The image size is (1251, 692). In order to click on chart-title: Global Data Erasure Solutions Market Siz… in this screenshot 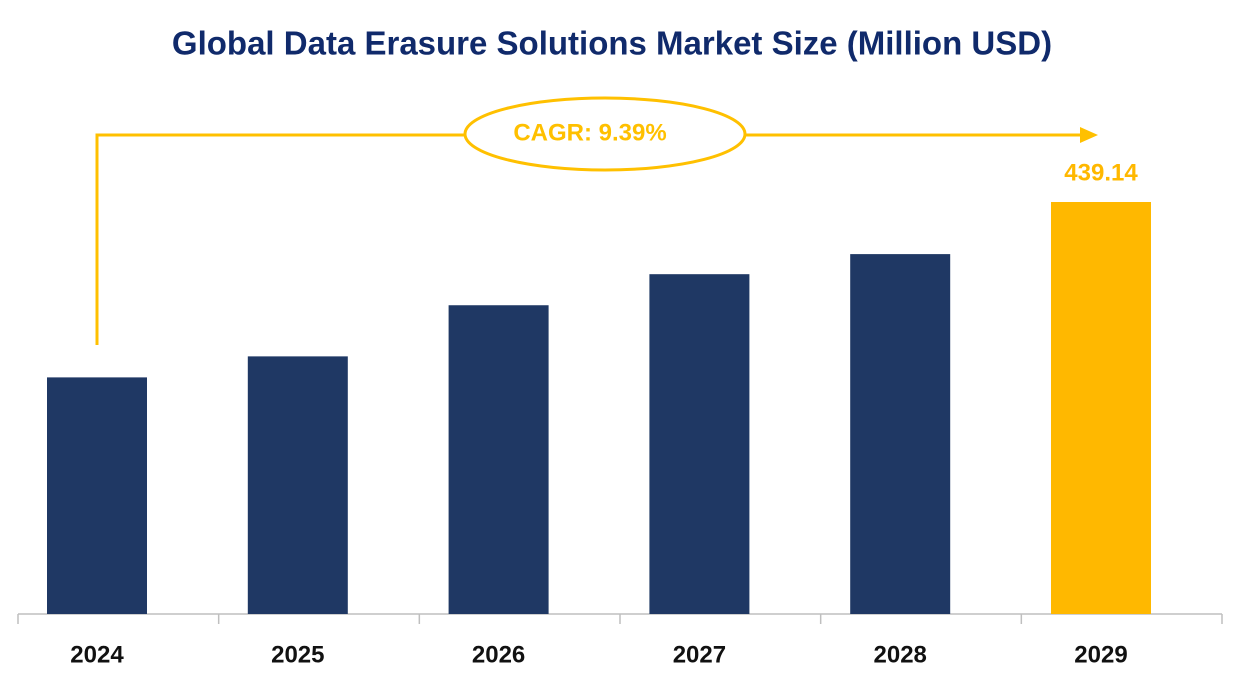, I will do `click(612, 43)`.